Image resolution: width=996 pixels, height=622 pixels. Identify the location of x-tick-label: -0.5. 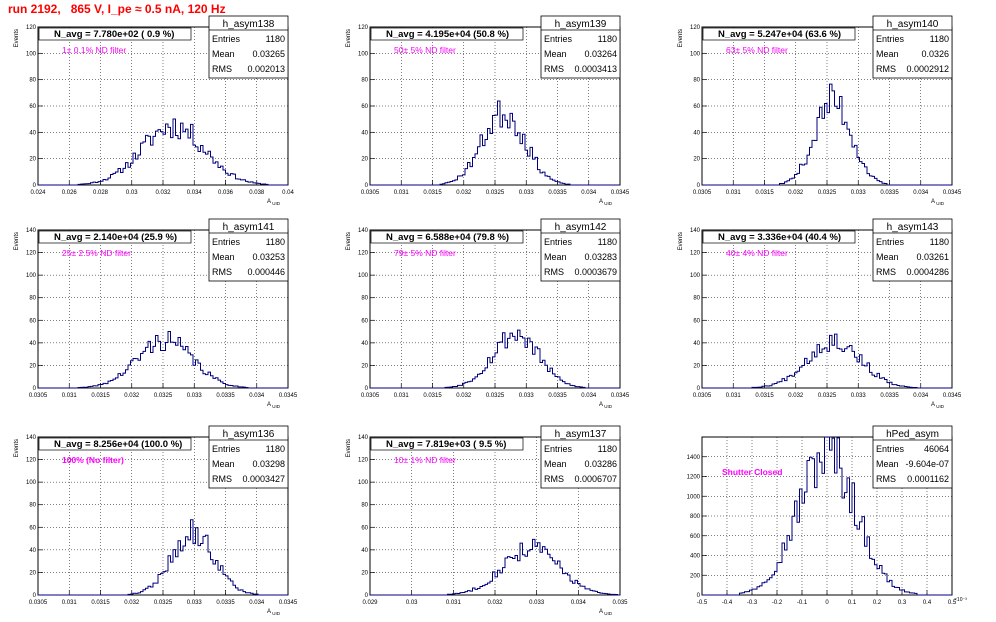
(702, 603).